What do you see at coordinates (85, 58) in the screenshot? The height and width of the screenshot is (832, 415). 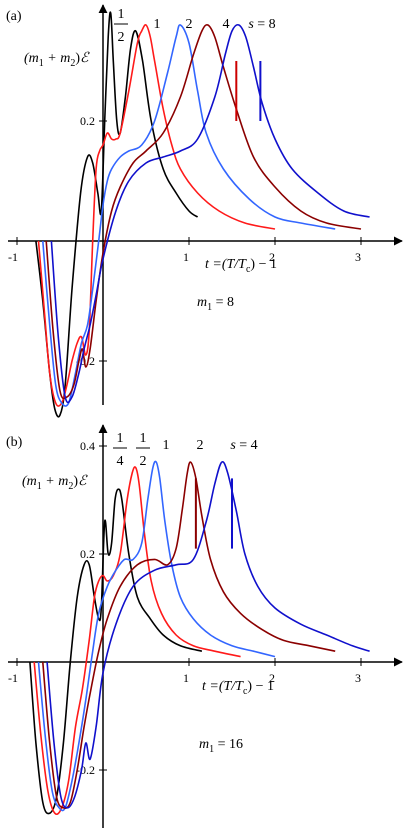 I see `ylabel-symbol: ℰ` at bounding box center [85, 58].